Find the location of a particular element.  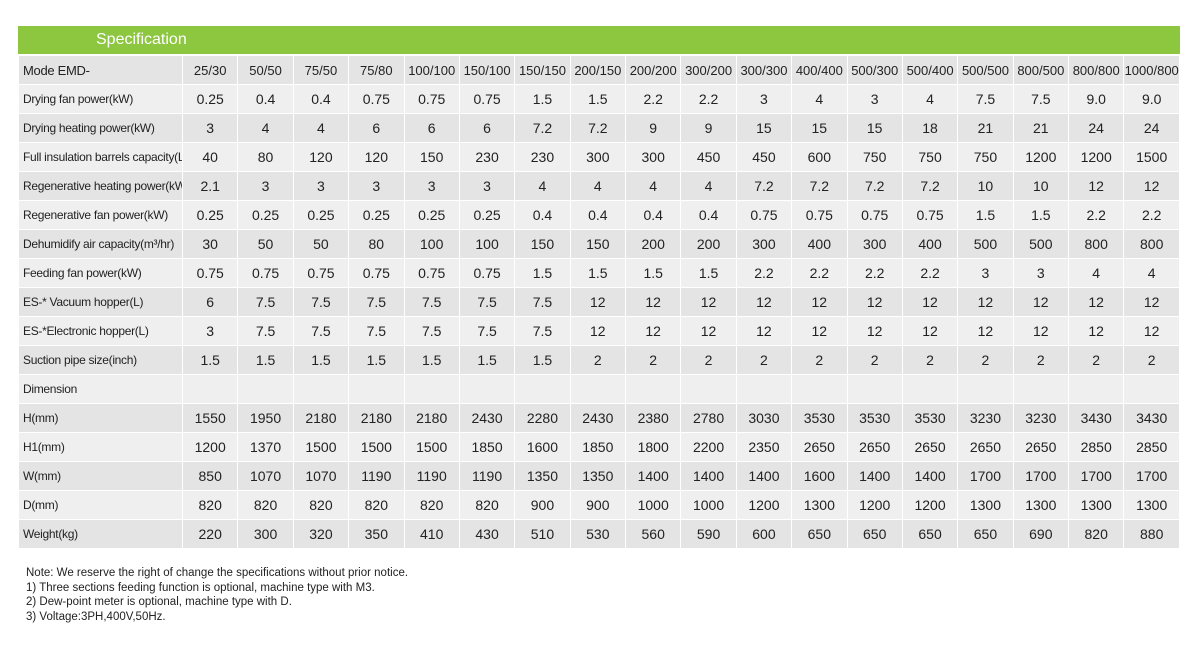

value-cell: 1300 is located at coordinates (1096, 505).